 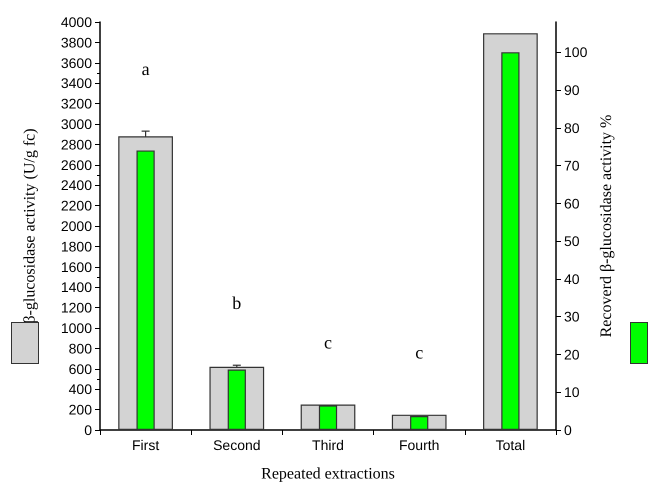 I want to click on y-tick-label: 2000, so click(x=76, y=226).